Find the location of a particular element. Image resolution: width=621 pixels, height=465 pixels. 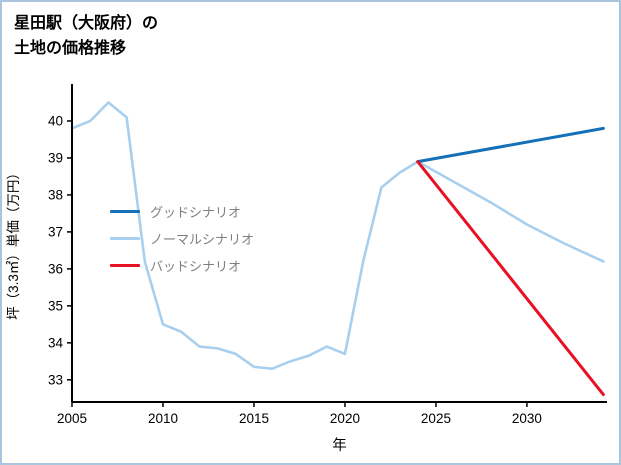

legend-item-bad-scenario: バッドシナリオ is located at coordinates (182, 266).